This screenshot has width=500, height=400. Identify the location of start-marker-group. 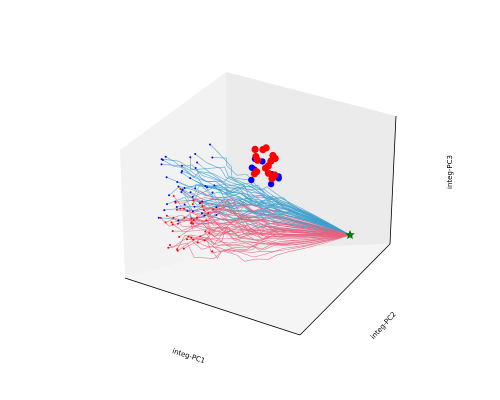
(350, 234).